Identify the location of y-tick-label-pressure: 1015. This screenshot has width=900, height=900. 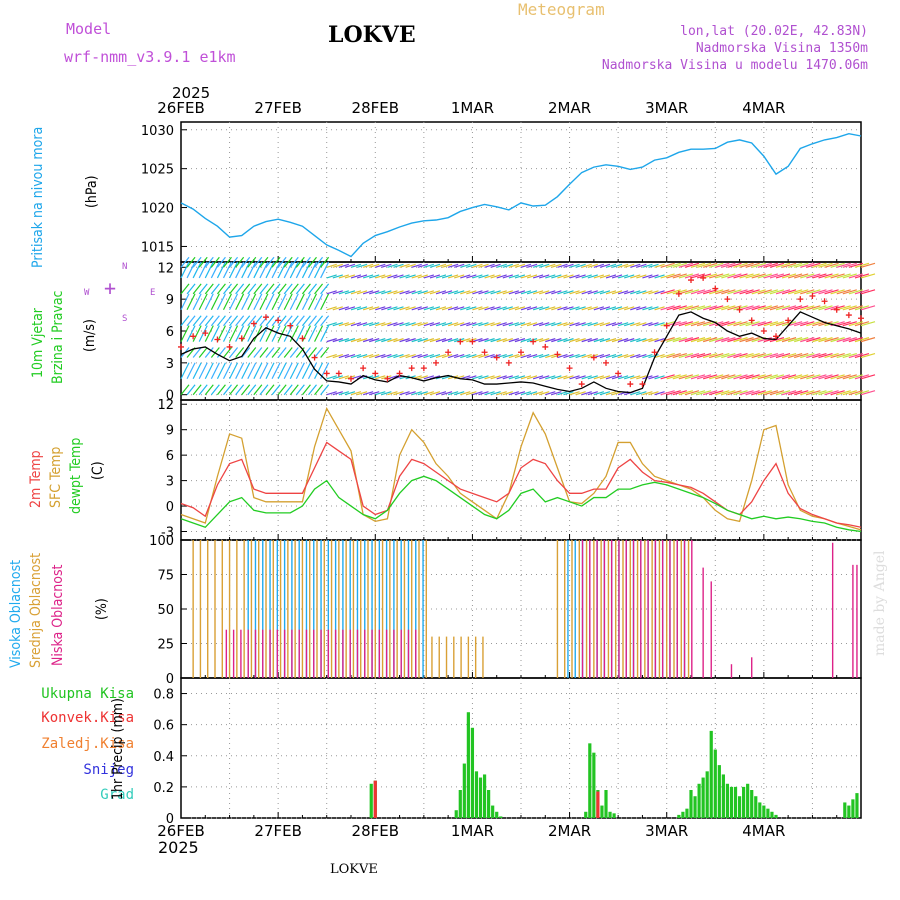
(157, 247).